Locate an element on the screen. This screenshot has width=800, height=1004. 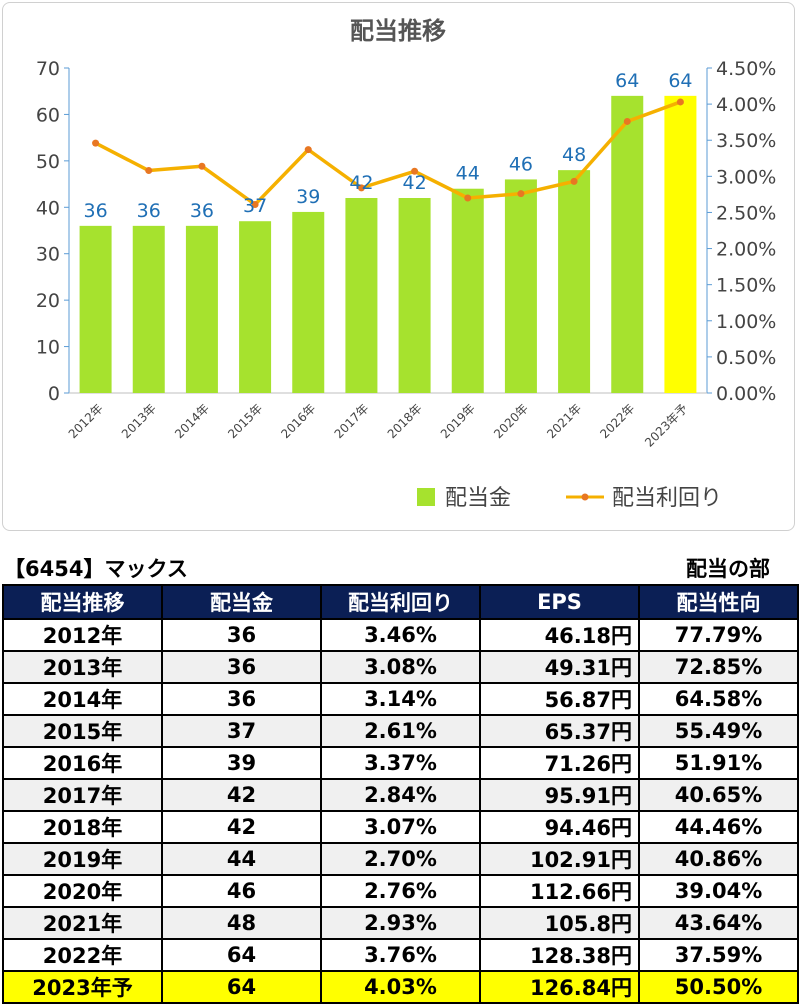
table-row: 2017年 42 2.84% 95.91円 40.65% is located at coordinates (400, 795).